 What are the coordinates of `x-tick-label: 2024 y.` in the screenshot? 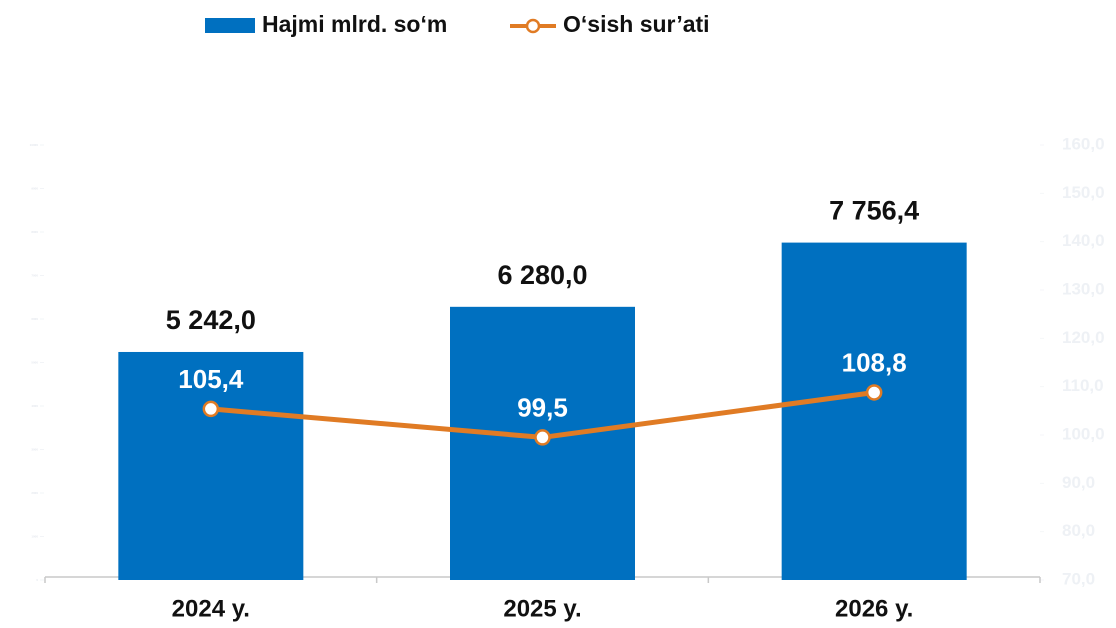 It's located at (211, 608).